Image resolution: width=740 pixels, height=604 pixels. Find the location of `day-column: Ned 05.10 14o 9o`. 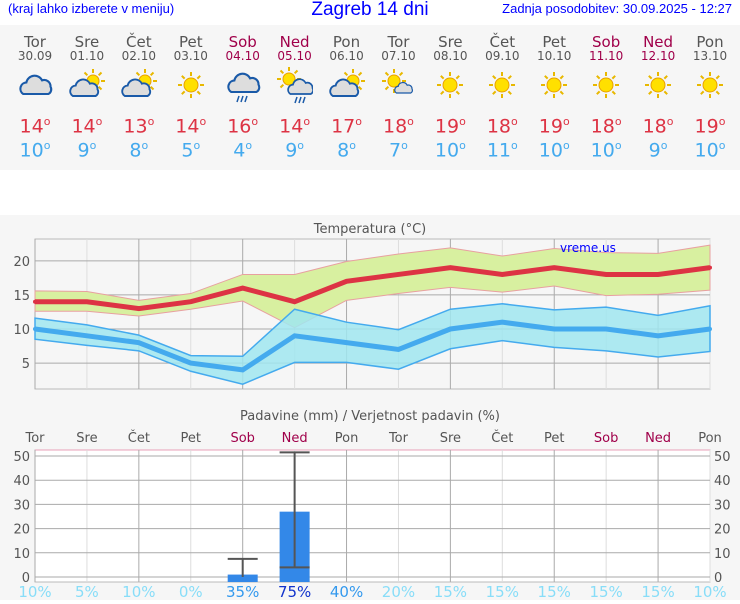

day-column: Ned 05.10 14o 9o is located at coordinates (295, 93).